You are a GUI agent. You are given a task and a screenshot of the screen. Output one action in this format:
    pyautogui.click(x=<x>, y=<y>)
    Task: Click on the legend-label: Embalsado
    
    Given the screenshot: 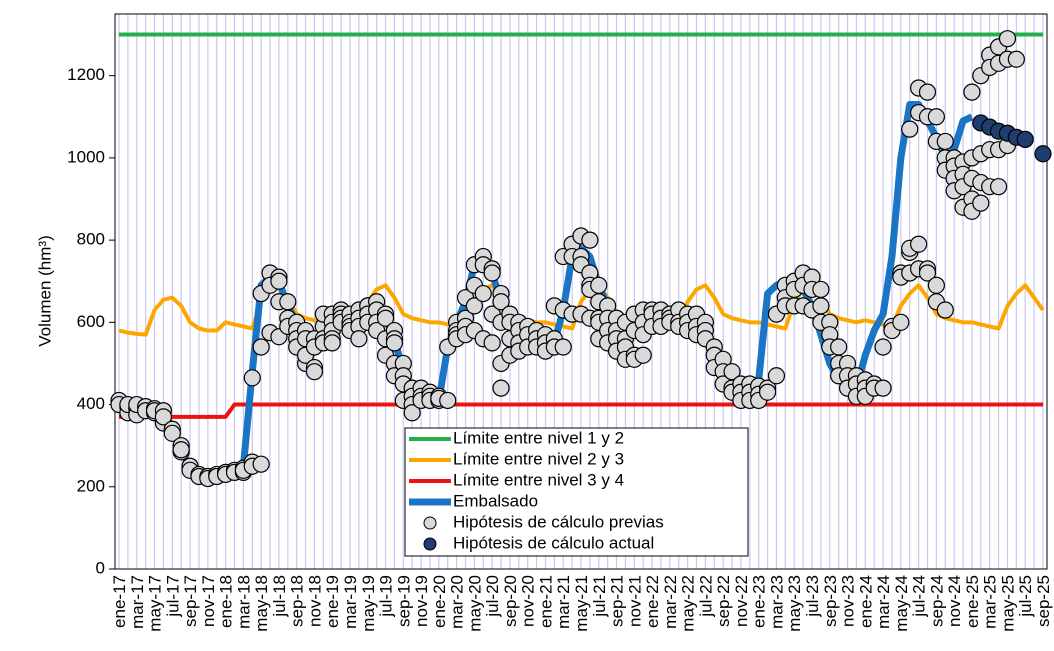 What is the action you would take?
    pyautogui.click(x=495, y=500)
    